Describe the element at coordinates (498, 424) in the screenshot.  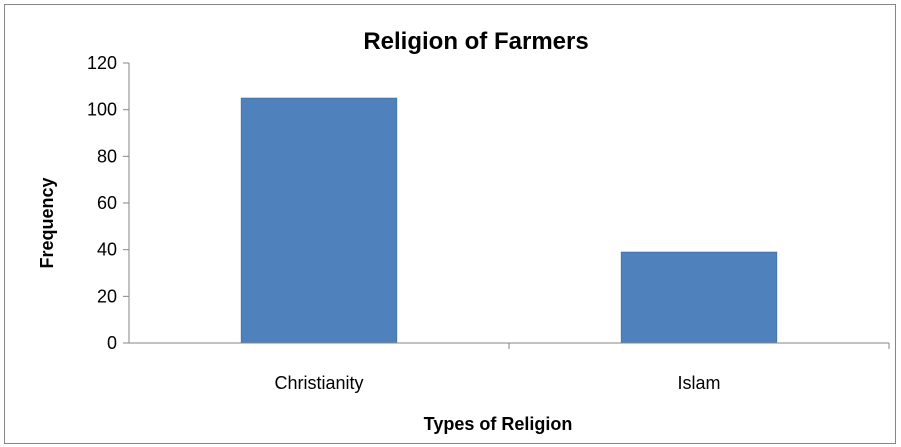
I see `x-axis-title: Types of Religion` at that location.